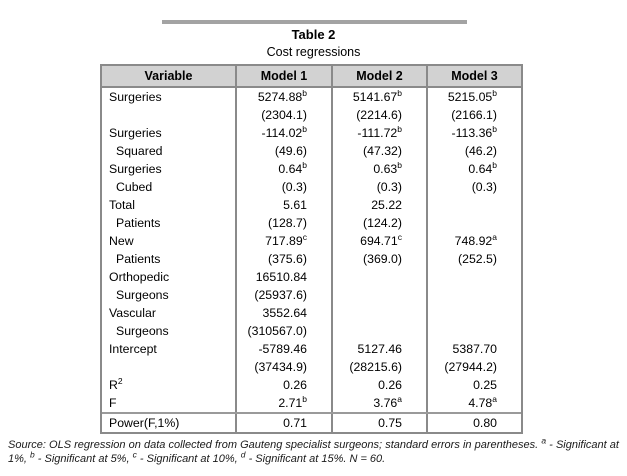 The width and height of the screenshot is (627, 476). I want to click on cell-model-3: (0.3), so click(473, 187).